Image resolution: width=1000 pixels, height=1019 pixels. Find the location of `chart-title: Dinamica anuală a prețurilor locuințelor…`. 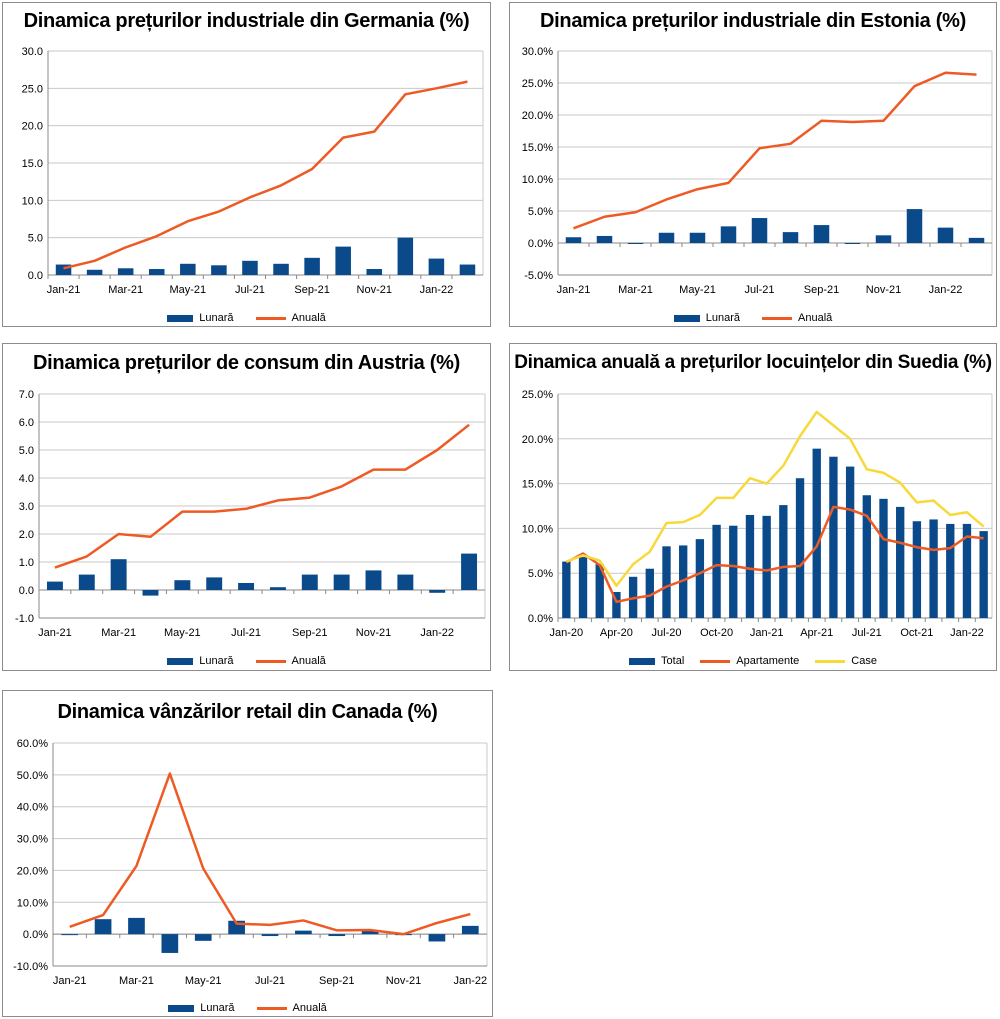

chart-title: Dinamica anuală a prețurilor locuințelor… is located at coordinates (753, 362).